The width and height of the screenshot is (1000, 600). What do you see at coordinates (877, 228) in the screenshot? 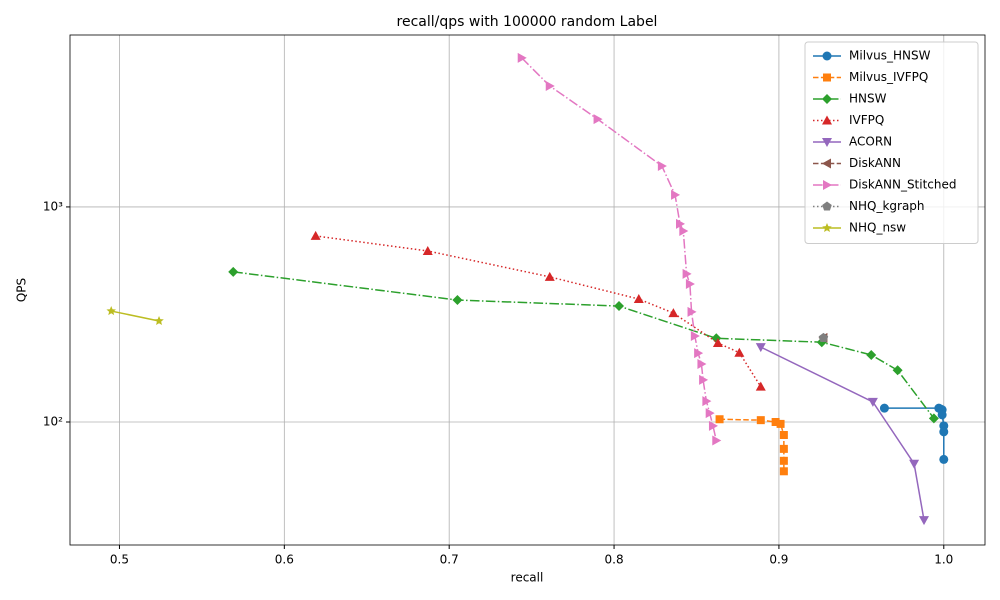
I see `legend-label: NHQ_nsw` at bounding box center [877, 228].